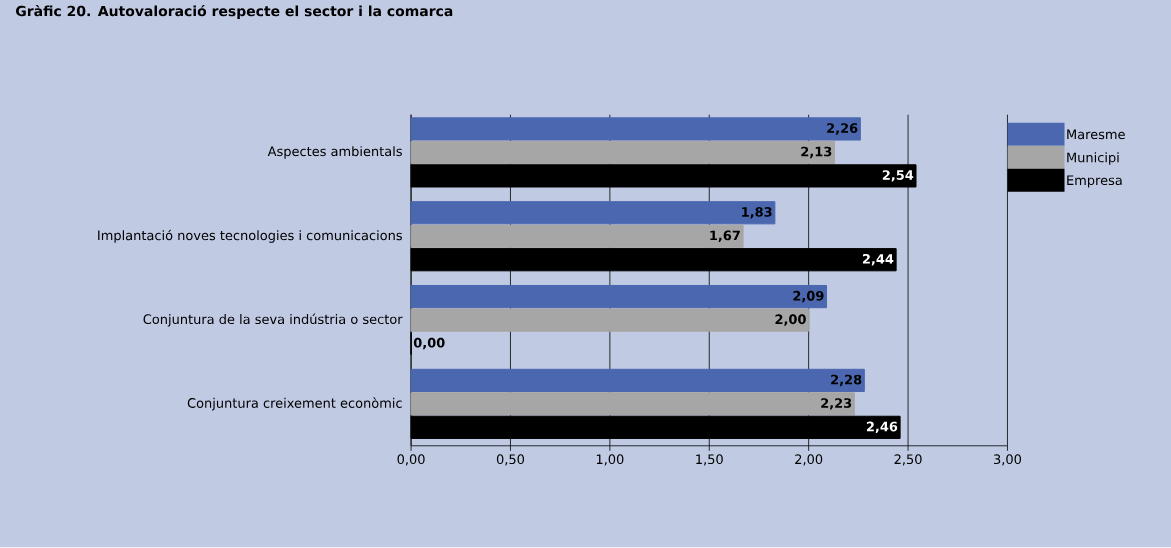 This screenshot has width=1171, height=548. What do you see at coordinates (809, 460) in the screenshot?
I see `x-tick-label: 2,00` at bounding box center [809, 460].